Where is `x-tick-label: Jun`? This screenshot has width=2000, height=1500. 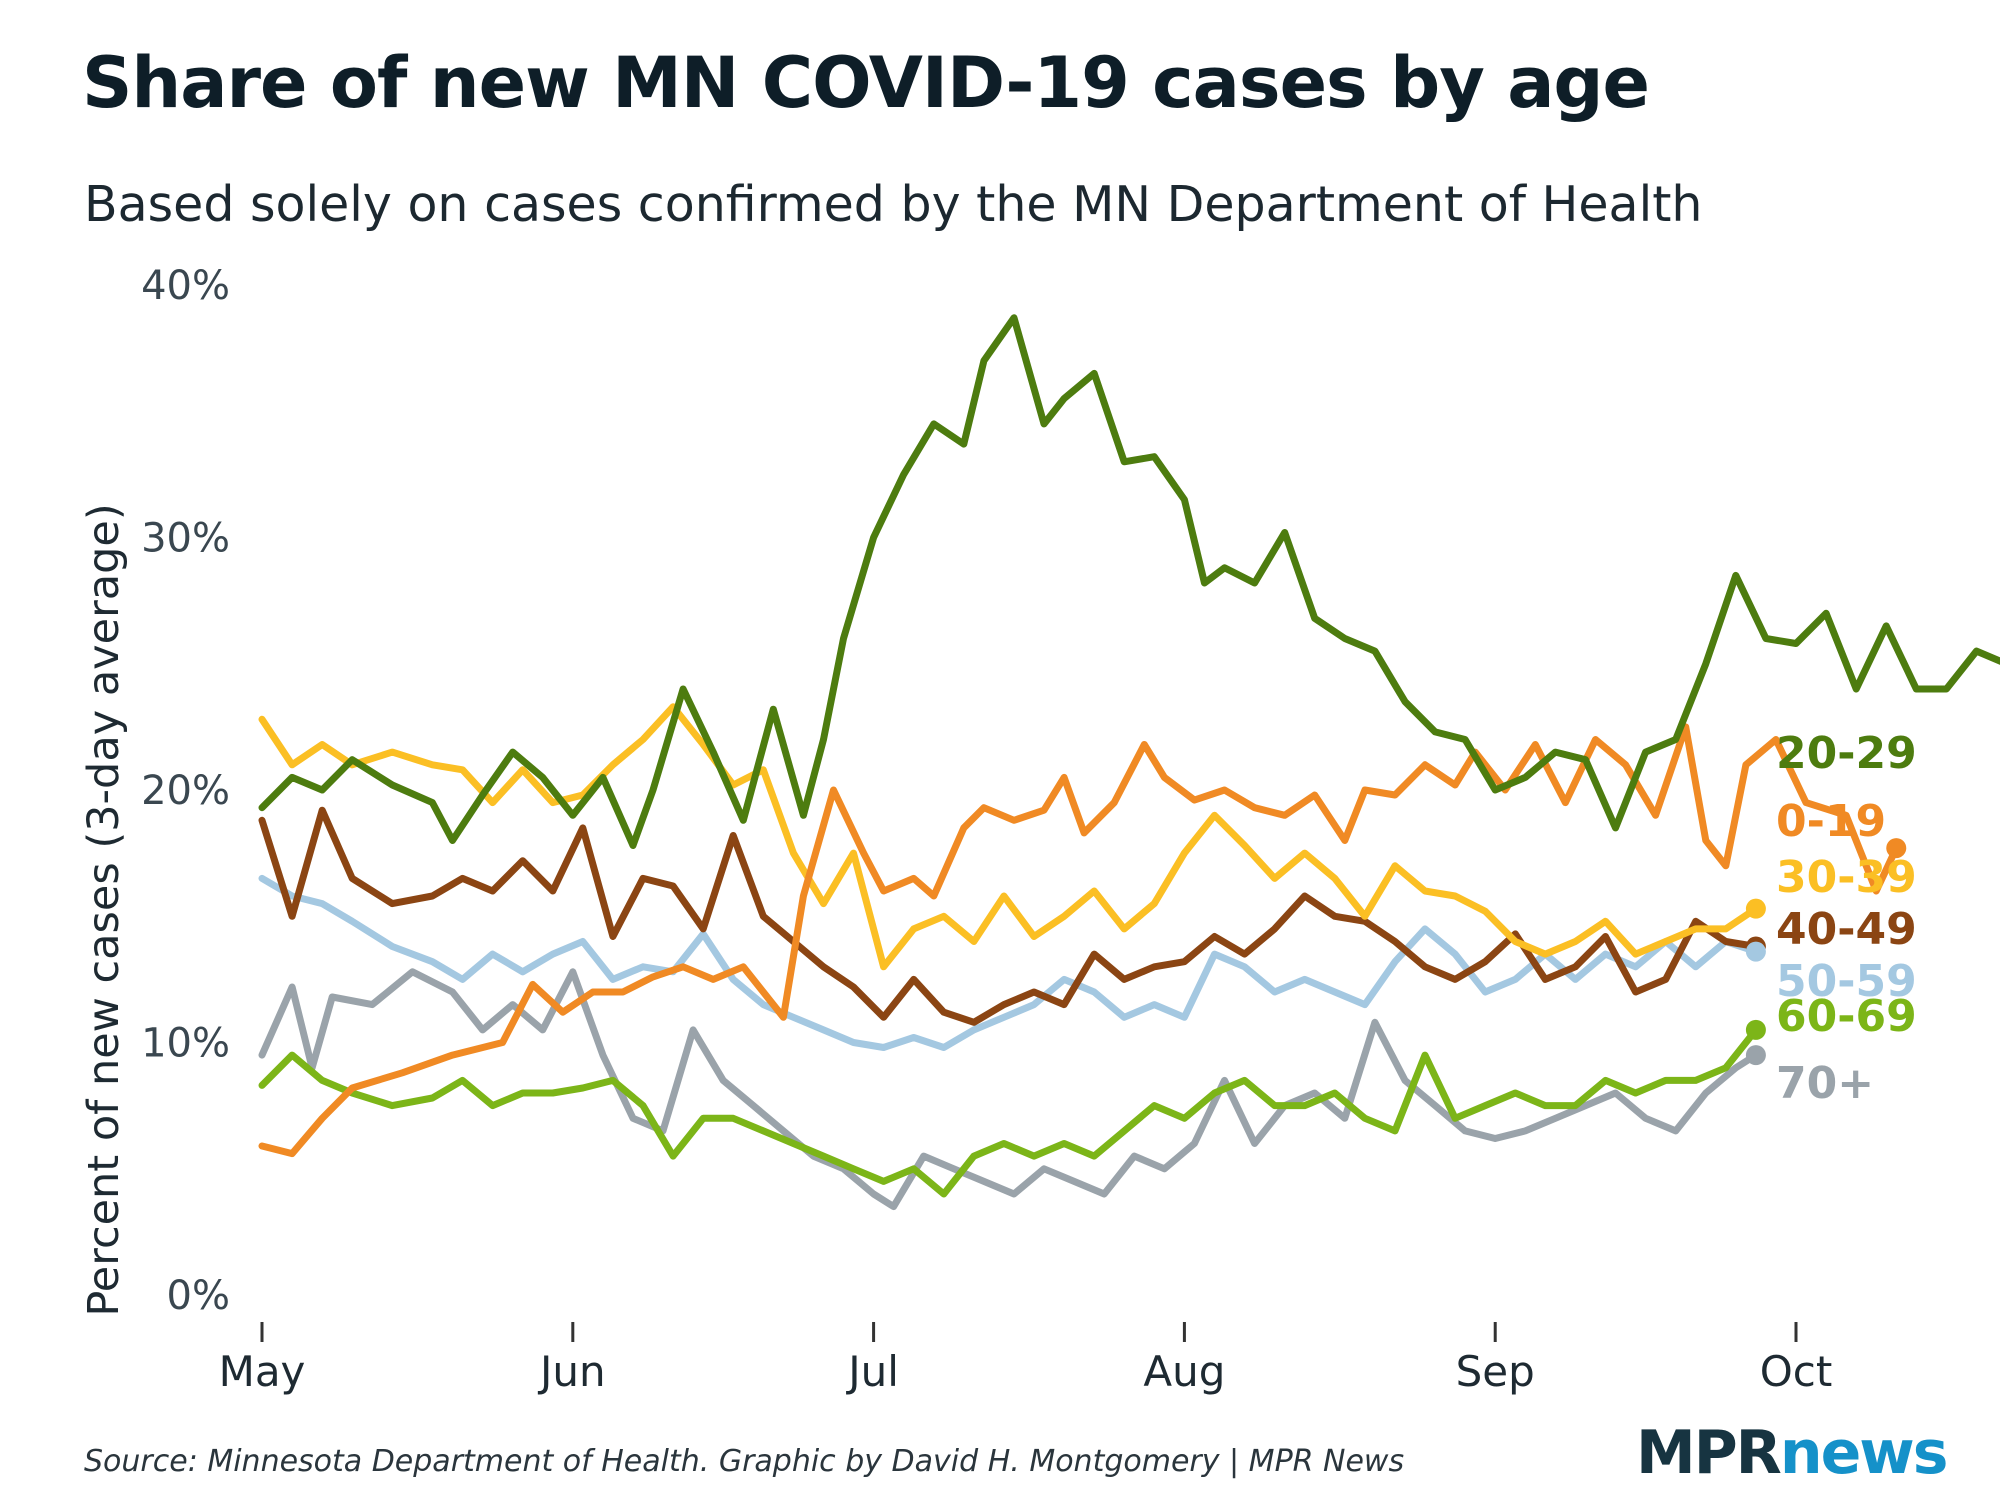 x-tick-label: Jun is located at coordinates (571, 1371).